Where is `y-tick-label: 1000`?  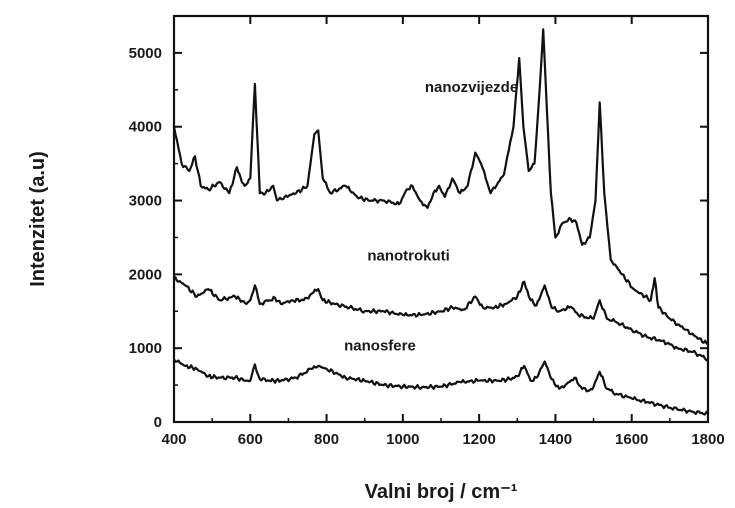
y-tick-label: 1000 is located at coordinates (145, 348).